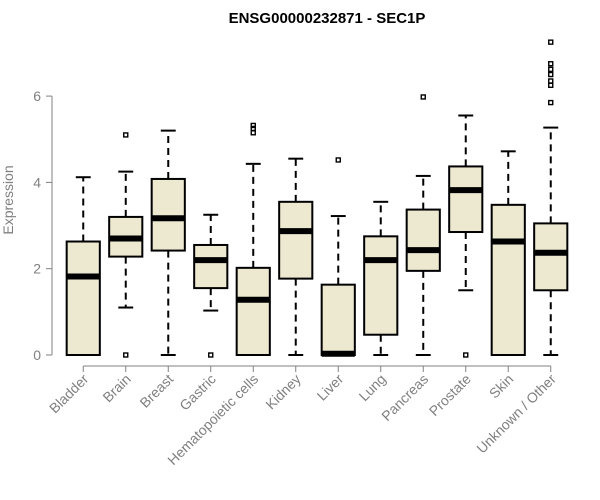 Image resolution: width=600 pixels, height=500 pixels. Describe the element at coordinates (450, 395) in the screenshot. I see `x-tick-label: Prostate` at that location.